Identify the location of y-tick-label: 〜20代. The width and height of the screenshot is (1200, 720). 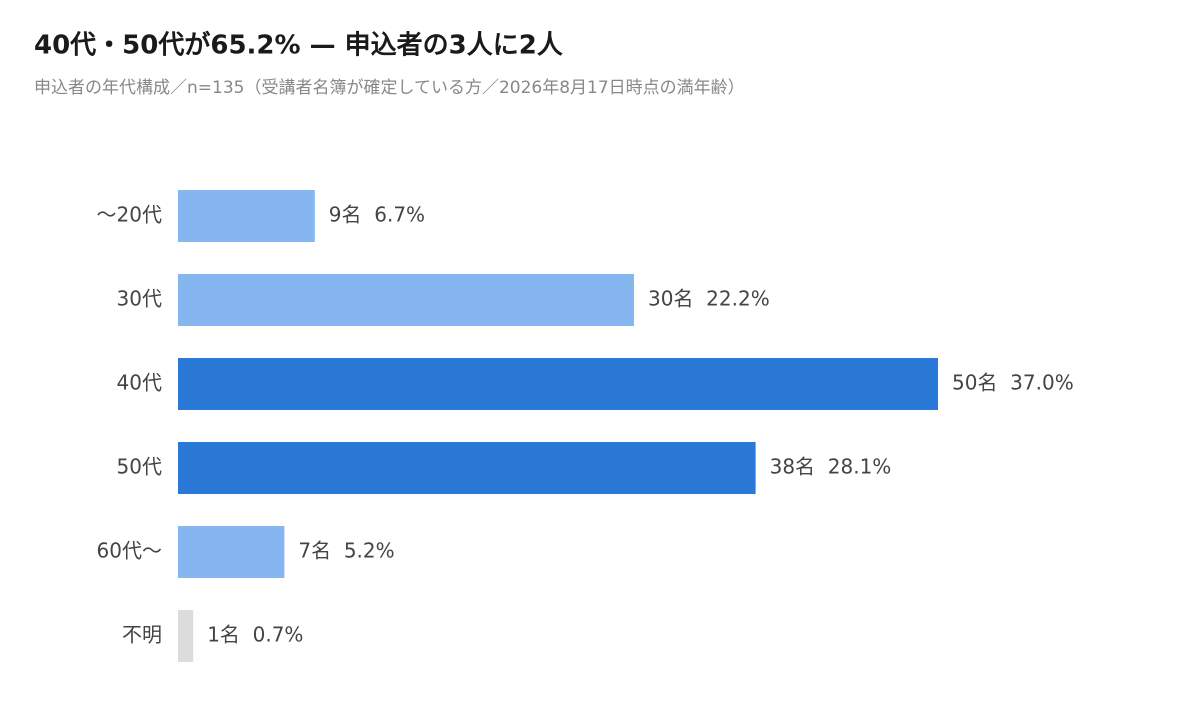
(129, 215).